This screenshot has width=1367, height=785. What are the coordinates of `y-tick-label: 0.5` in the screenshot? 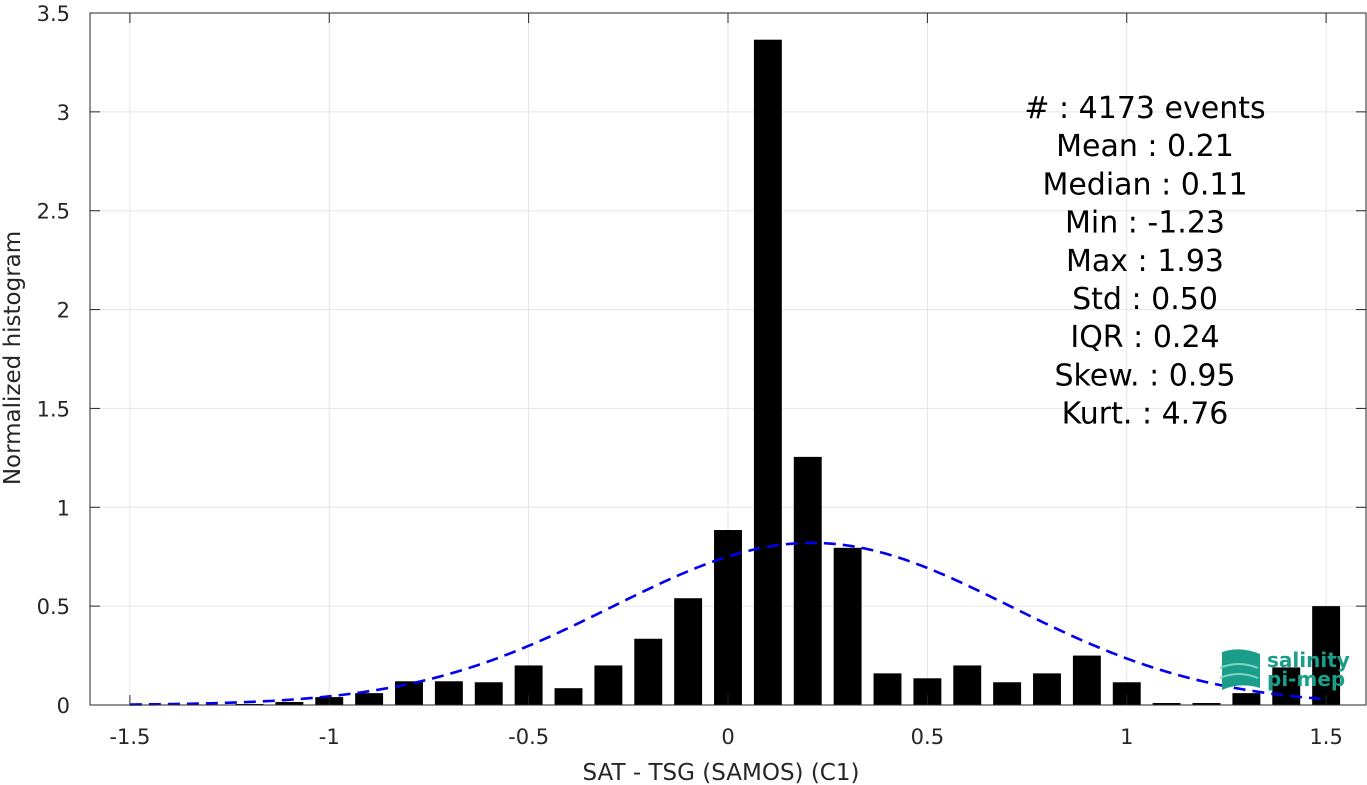 It's located at (53, 607).